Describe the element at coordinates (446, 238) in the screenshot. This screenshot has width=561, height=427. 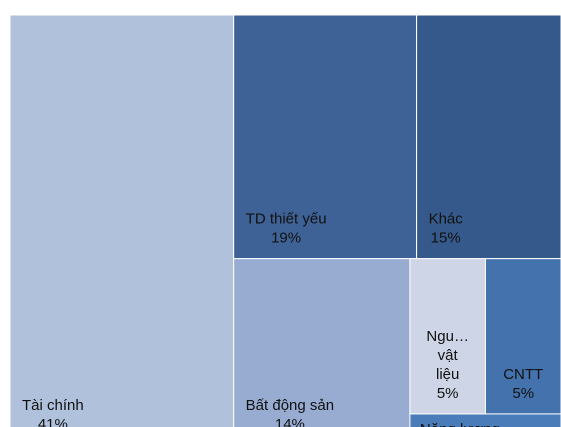
I see `cell-value: 15%` at that location.